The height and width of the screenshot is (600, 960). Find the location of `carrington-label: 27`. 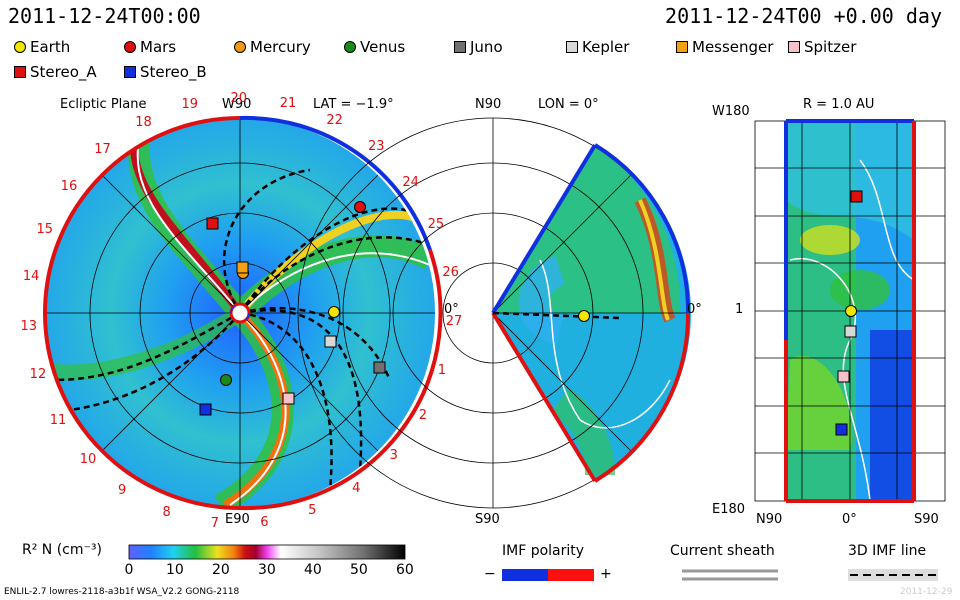

carrington-label: 27 is located at coordinates (454, 321).